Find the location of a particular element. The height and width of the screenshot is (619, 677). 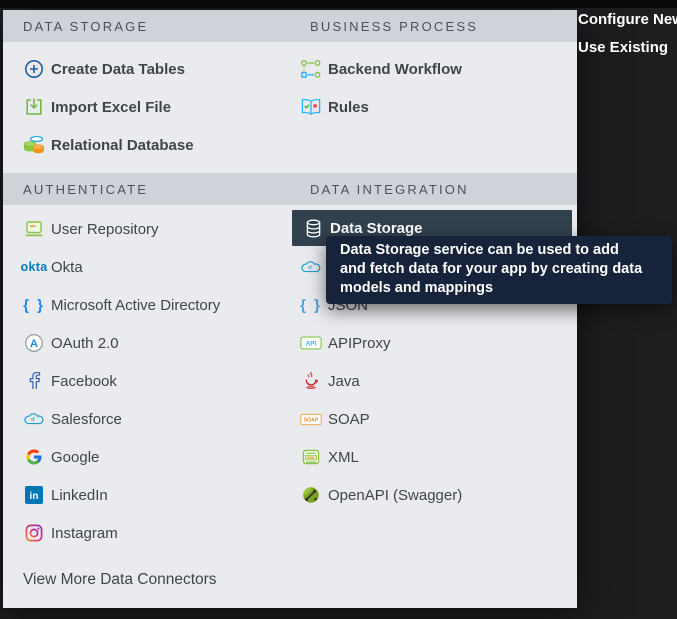

menu-item-soap: SOAP SOAP is located at coordinates (433, 419).